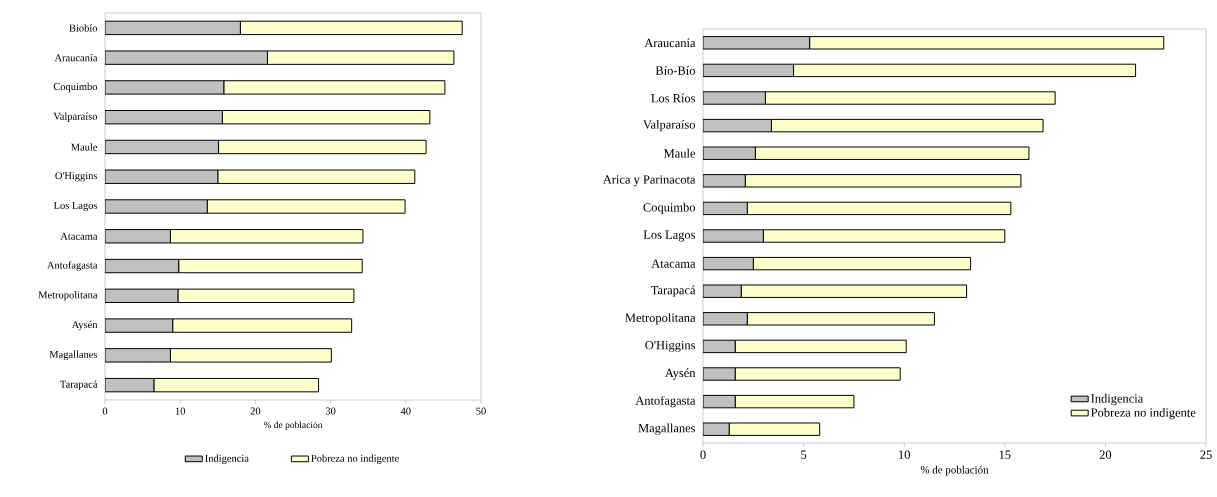  I want to click on x-tick-label: 30, so click(330, 411).